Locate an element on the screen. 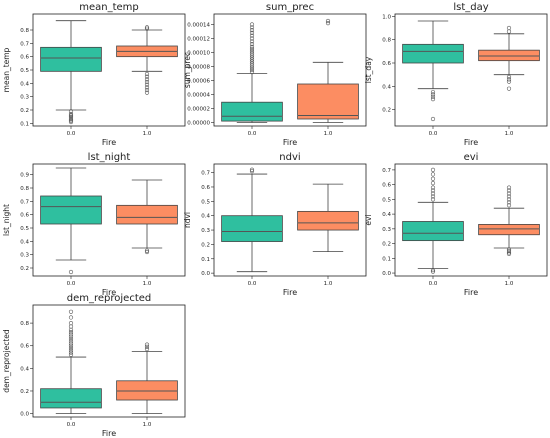 This screenshot has height=438, width=550. y-axis-label: lst_day is located at coordinates (368, 69).